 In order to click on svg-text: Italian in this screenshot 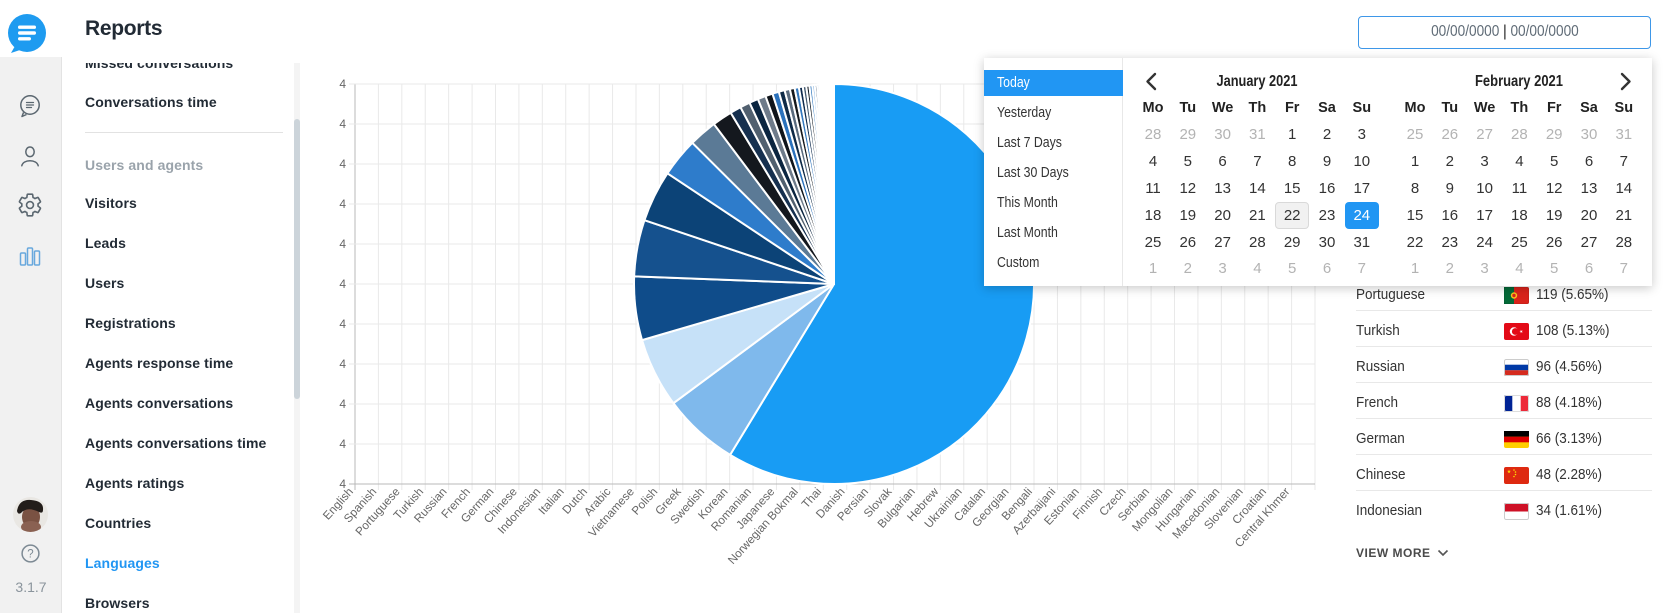, I will do `click(551, 501)`.